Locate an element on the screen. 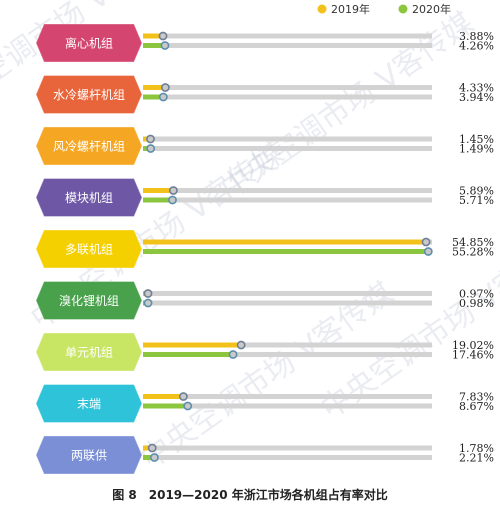  value-label: 17.46% is located at coordinates (473, 355).